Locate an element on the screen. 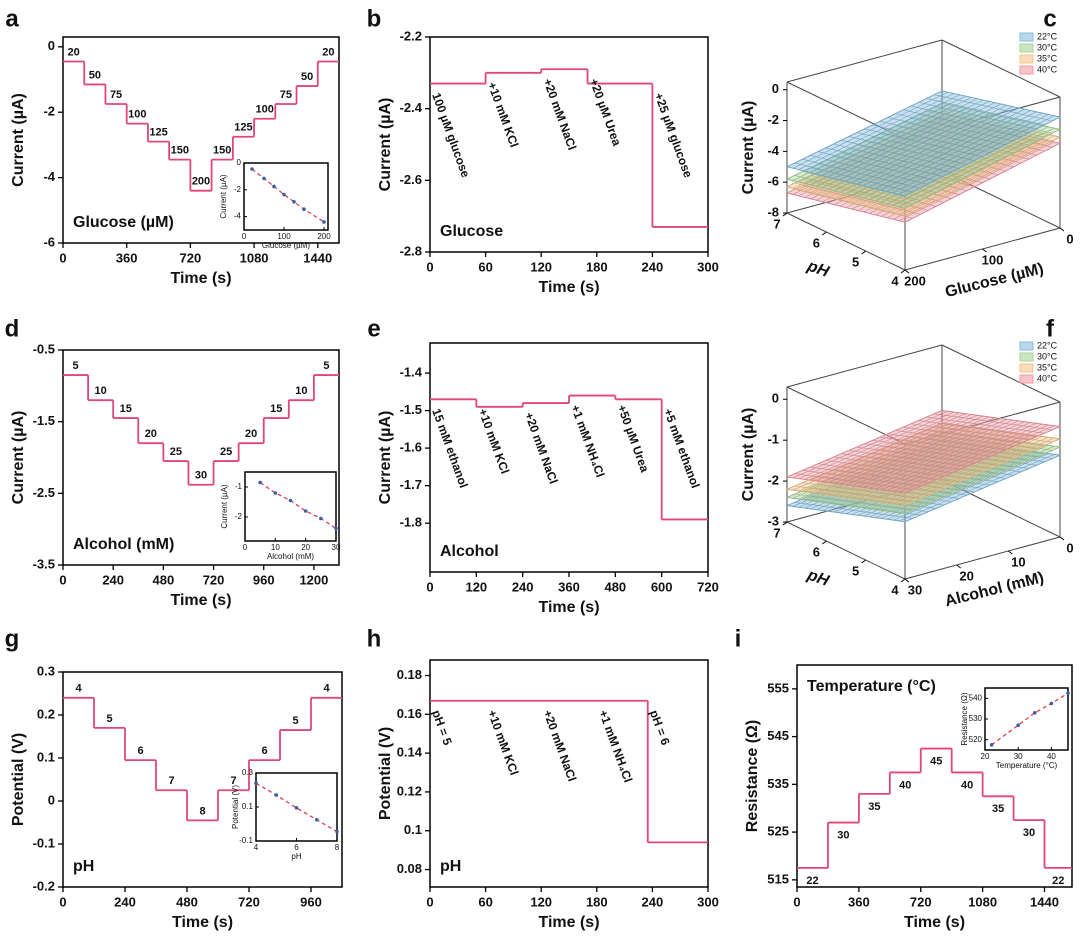 This screenshot has width=1080, height=942. inset-y-tick-label: 520 is located at coordinates (976, 739).